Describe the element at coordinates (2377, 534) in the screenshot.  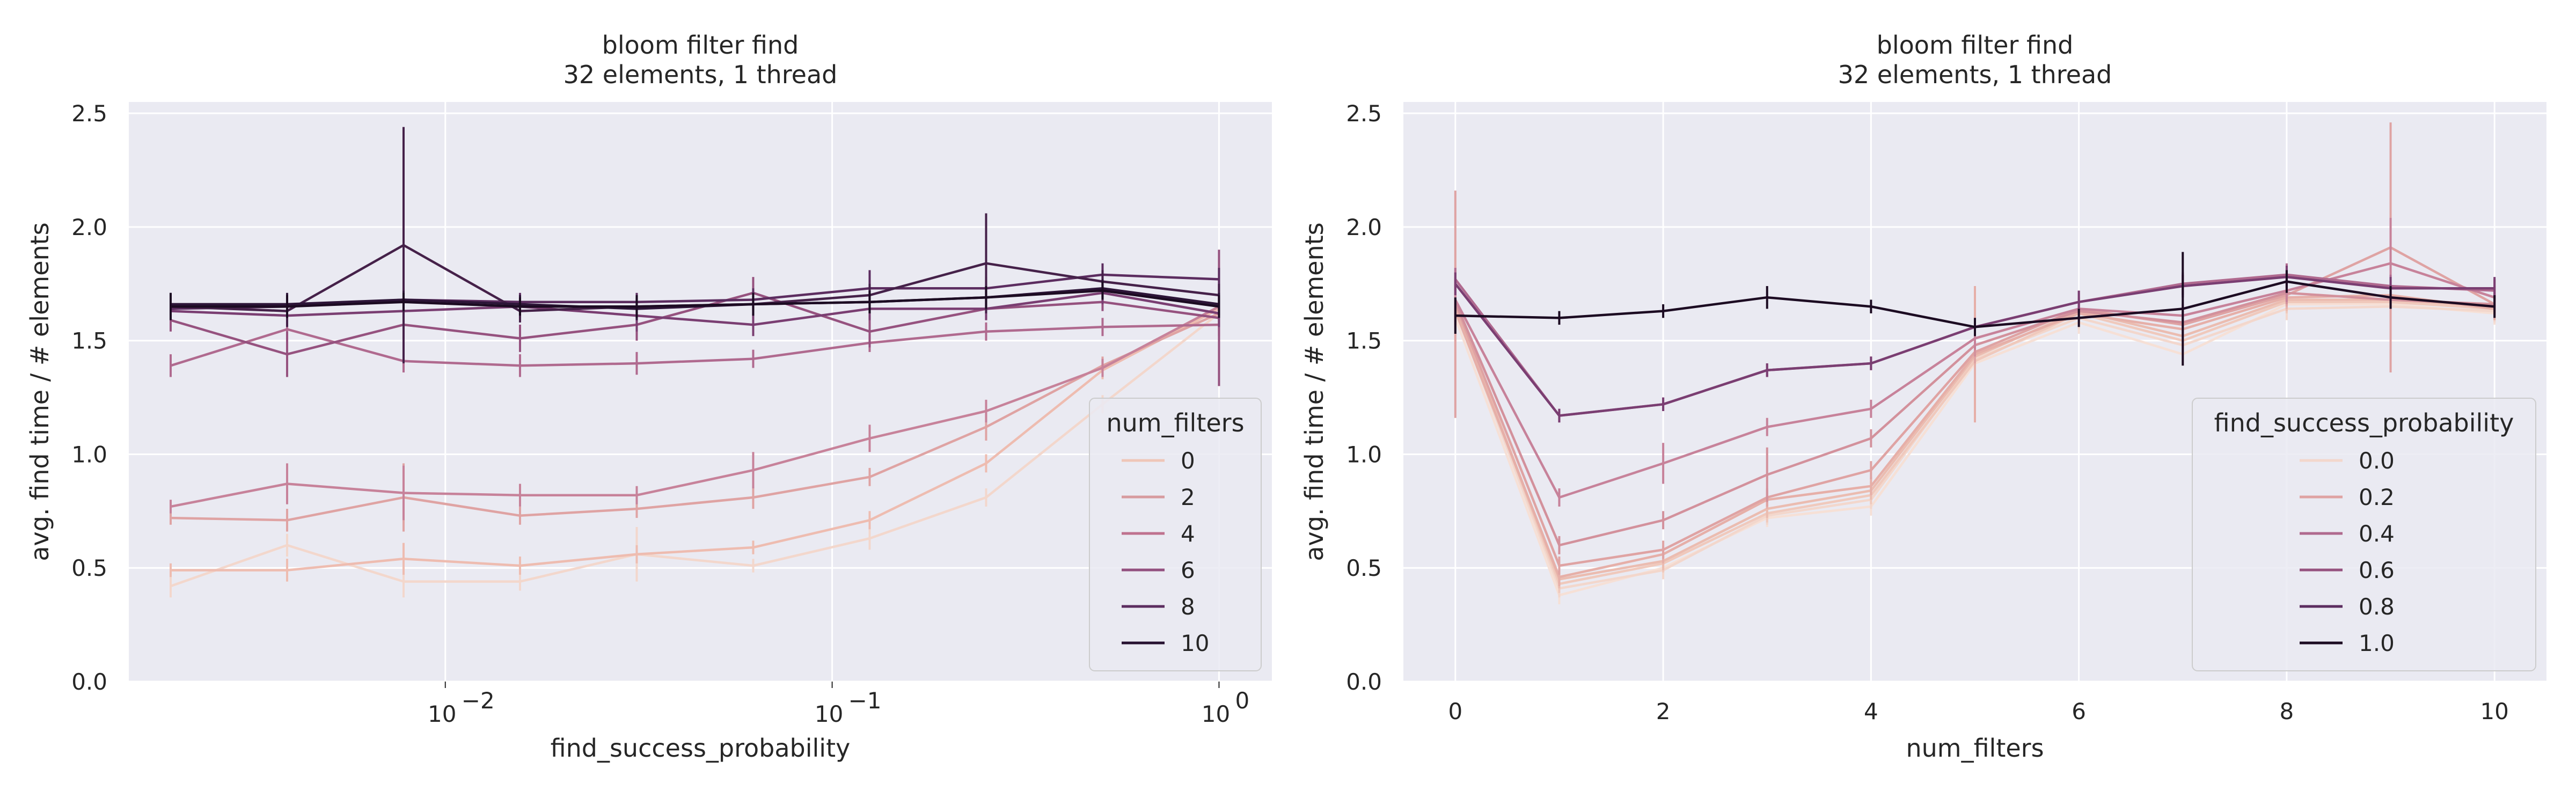
I see `legend-label-right-2: 0.4` at that location.